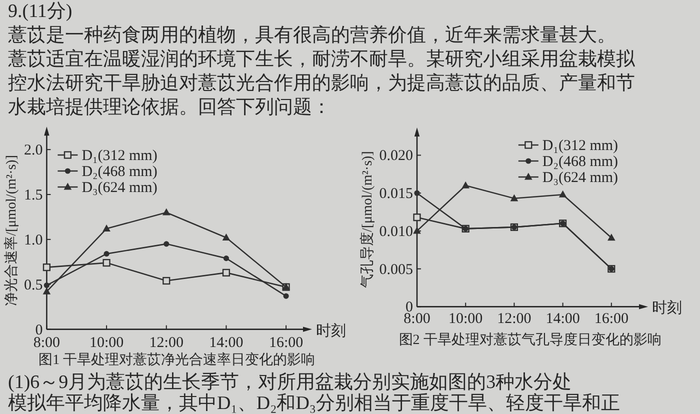 This screenshot has height=414, width=700. Describe the element at coordinates (290, 382) in the screenshot. I see `text: (1)6～9月为薏苡的生长季节，对所用盆栽分别实施如图的3种水分处` at that location.